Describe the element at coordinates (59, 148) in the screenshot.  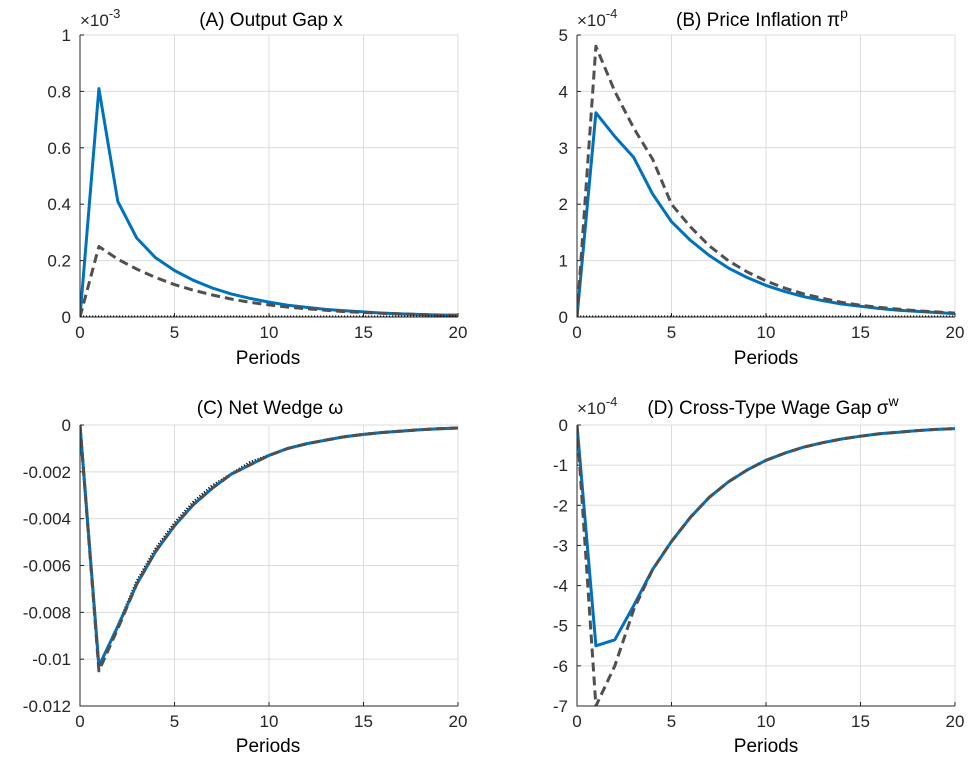
I see `panel-a-ytick-label: 0.6` at that location.